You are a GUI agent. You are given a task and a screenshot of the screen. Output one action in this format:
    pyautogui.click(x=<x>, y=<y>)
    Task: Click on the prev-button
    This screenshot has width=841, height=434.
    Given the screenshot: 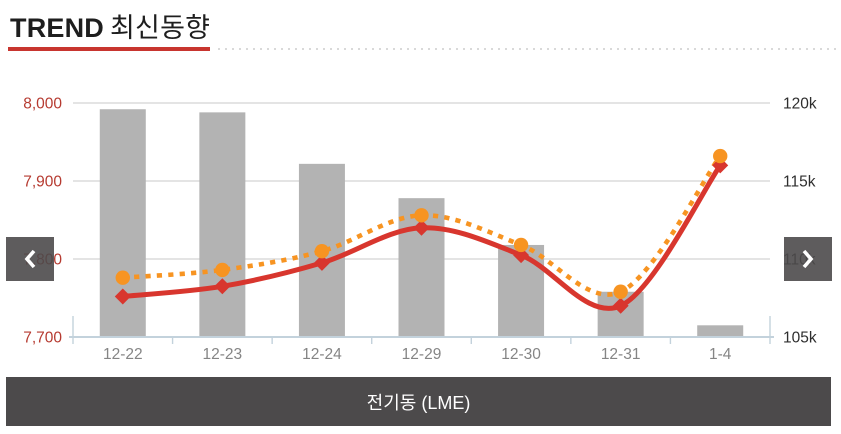 What is the action you would take?
    pyautogui.click(x=30, y=259)
    